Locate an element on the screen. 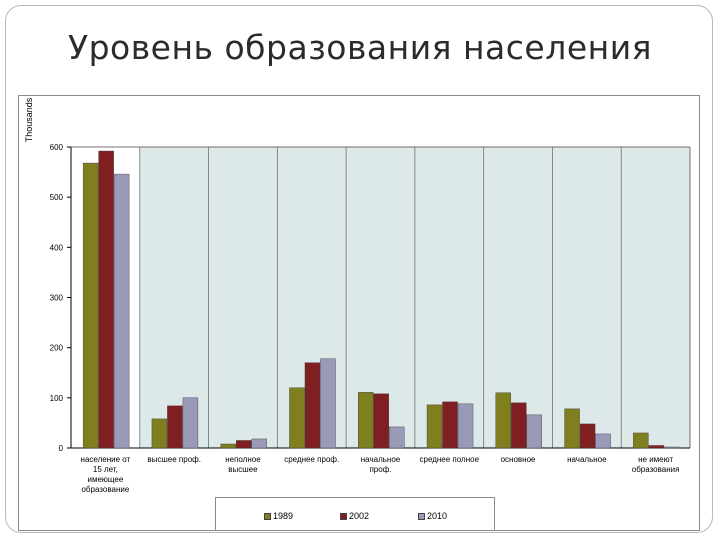  legend-item-1989: 1989 is located at coordinates (278, 516).